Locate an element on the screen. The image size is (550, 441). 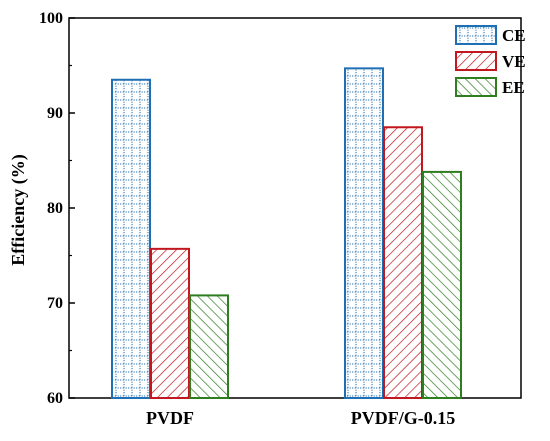
legend-label-ve: VE is located at coordinates (514, 61).